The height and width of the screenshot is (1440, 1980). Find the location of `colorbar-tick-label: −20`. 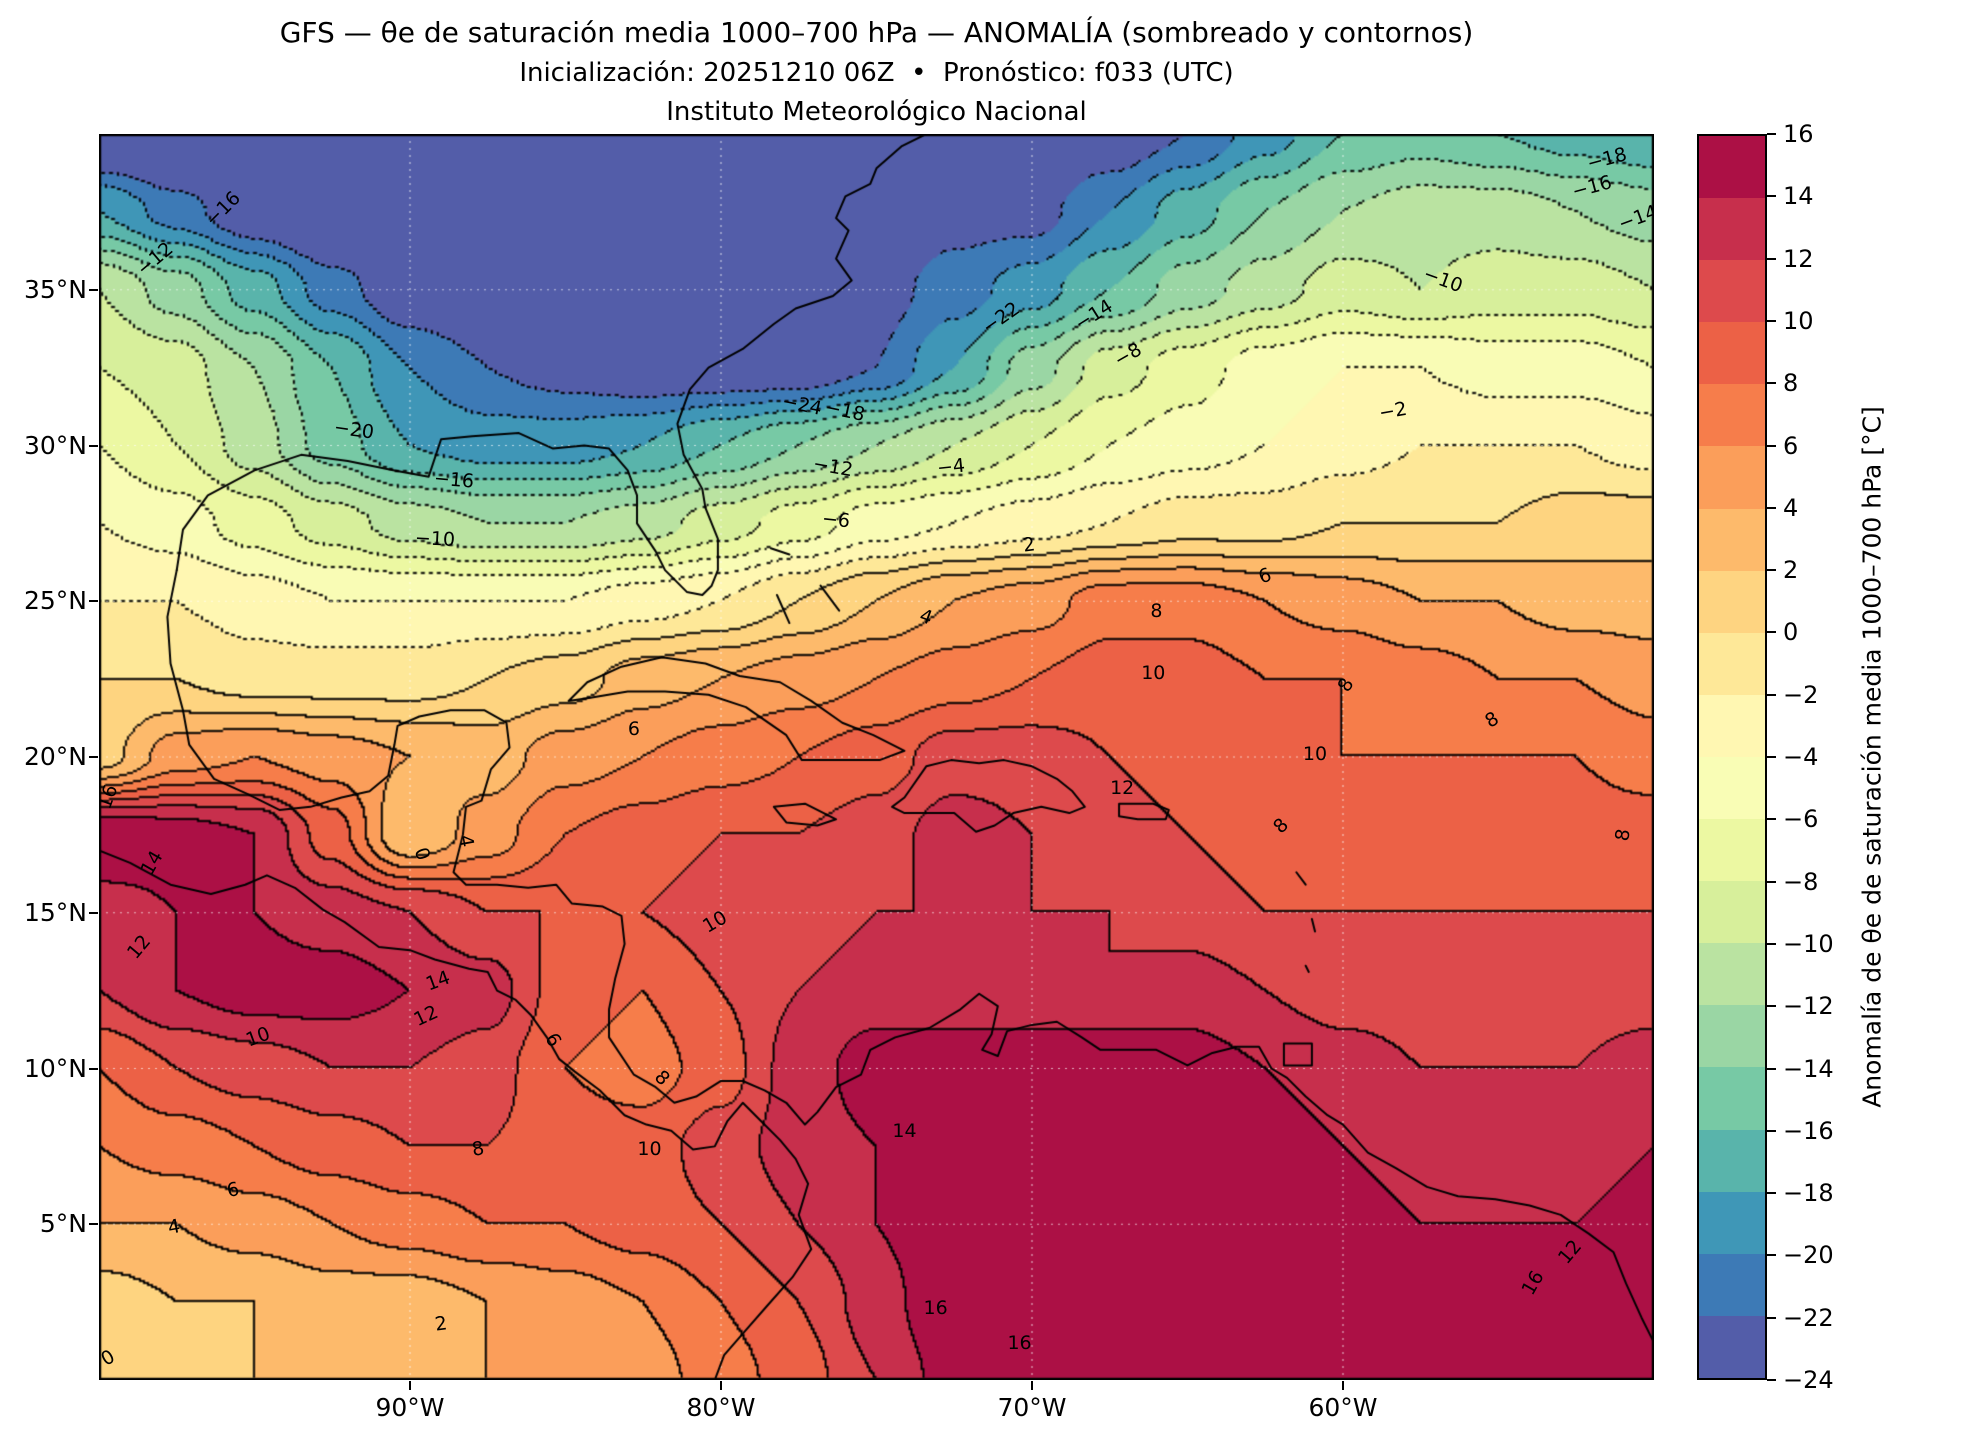

colorbar-tick-label: −20 is located at coordinates (1808, 1255).